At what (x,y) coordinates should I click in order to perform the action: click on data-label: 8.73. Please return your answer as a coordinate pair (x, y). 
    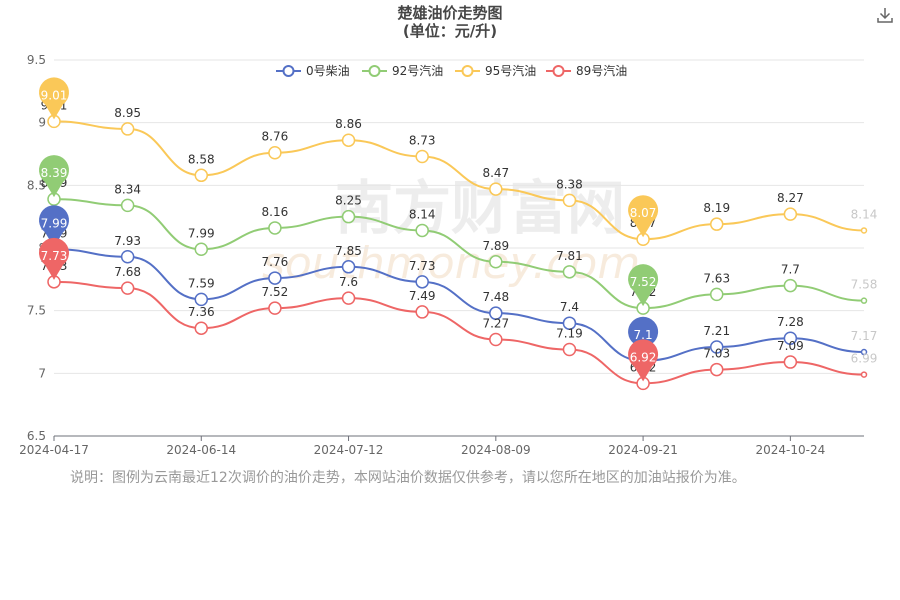
    Looking at the image, I should click on (422, 141).